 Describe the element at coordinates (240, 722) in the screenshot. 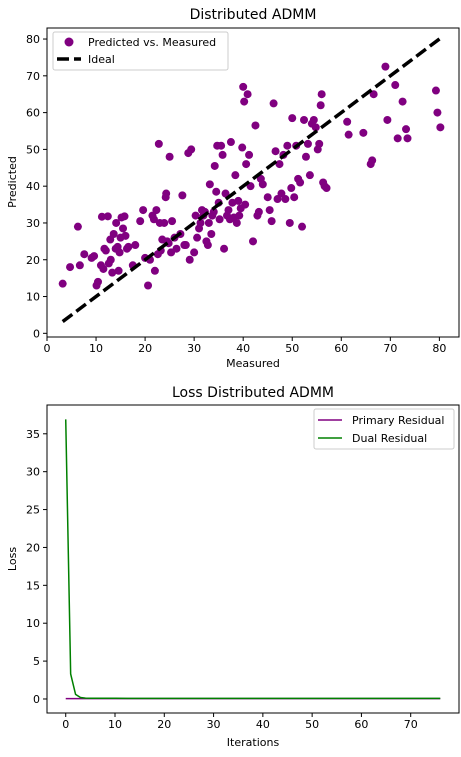

I see `x-axis: 0 10 20 30 40 50 60 70` at that location.